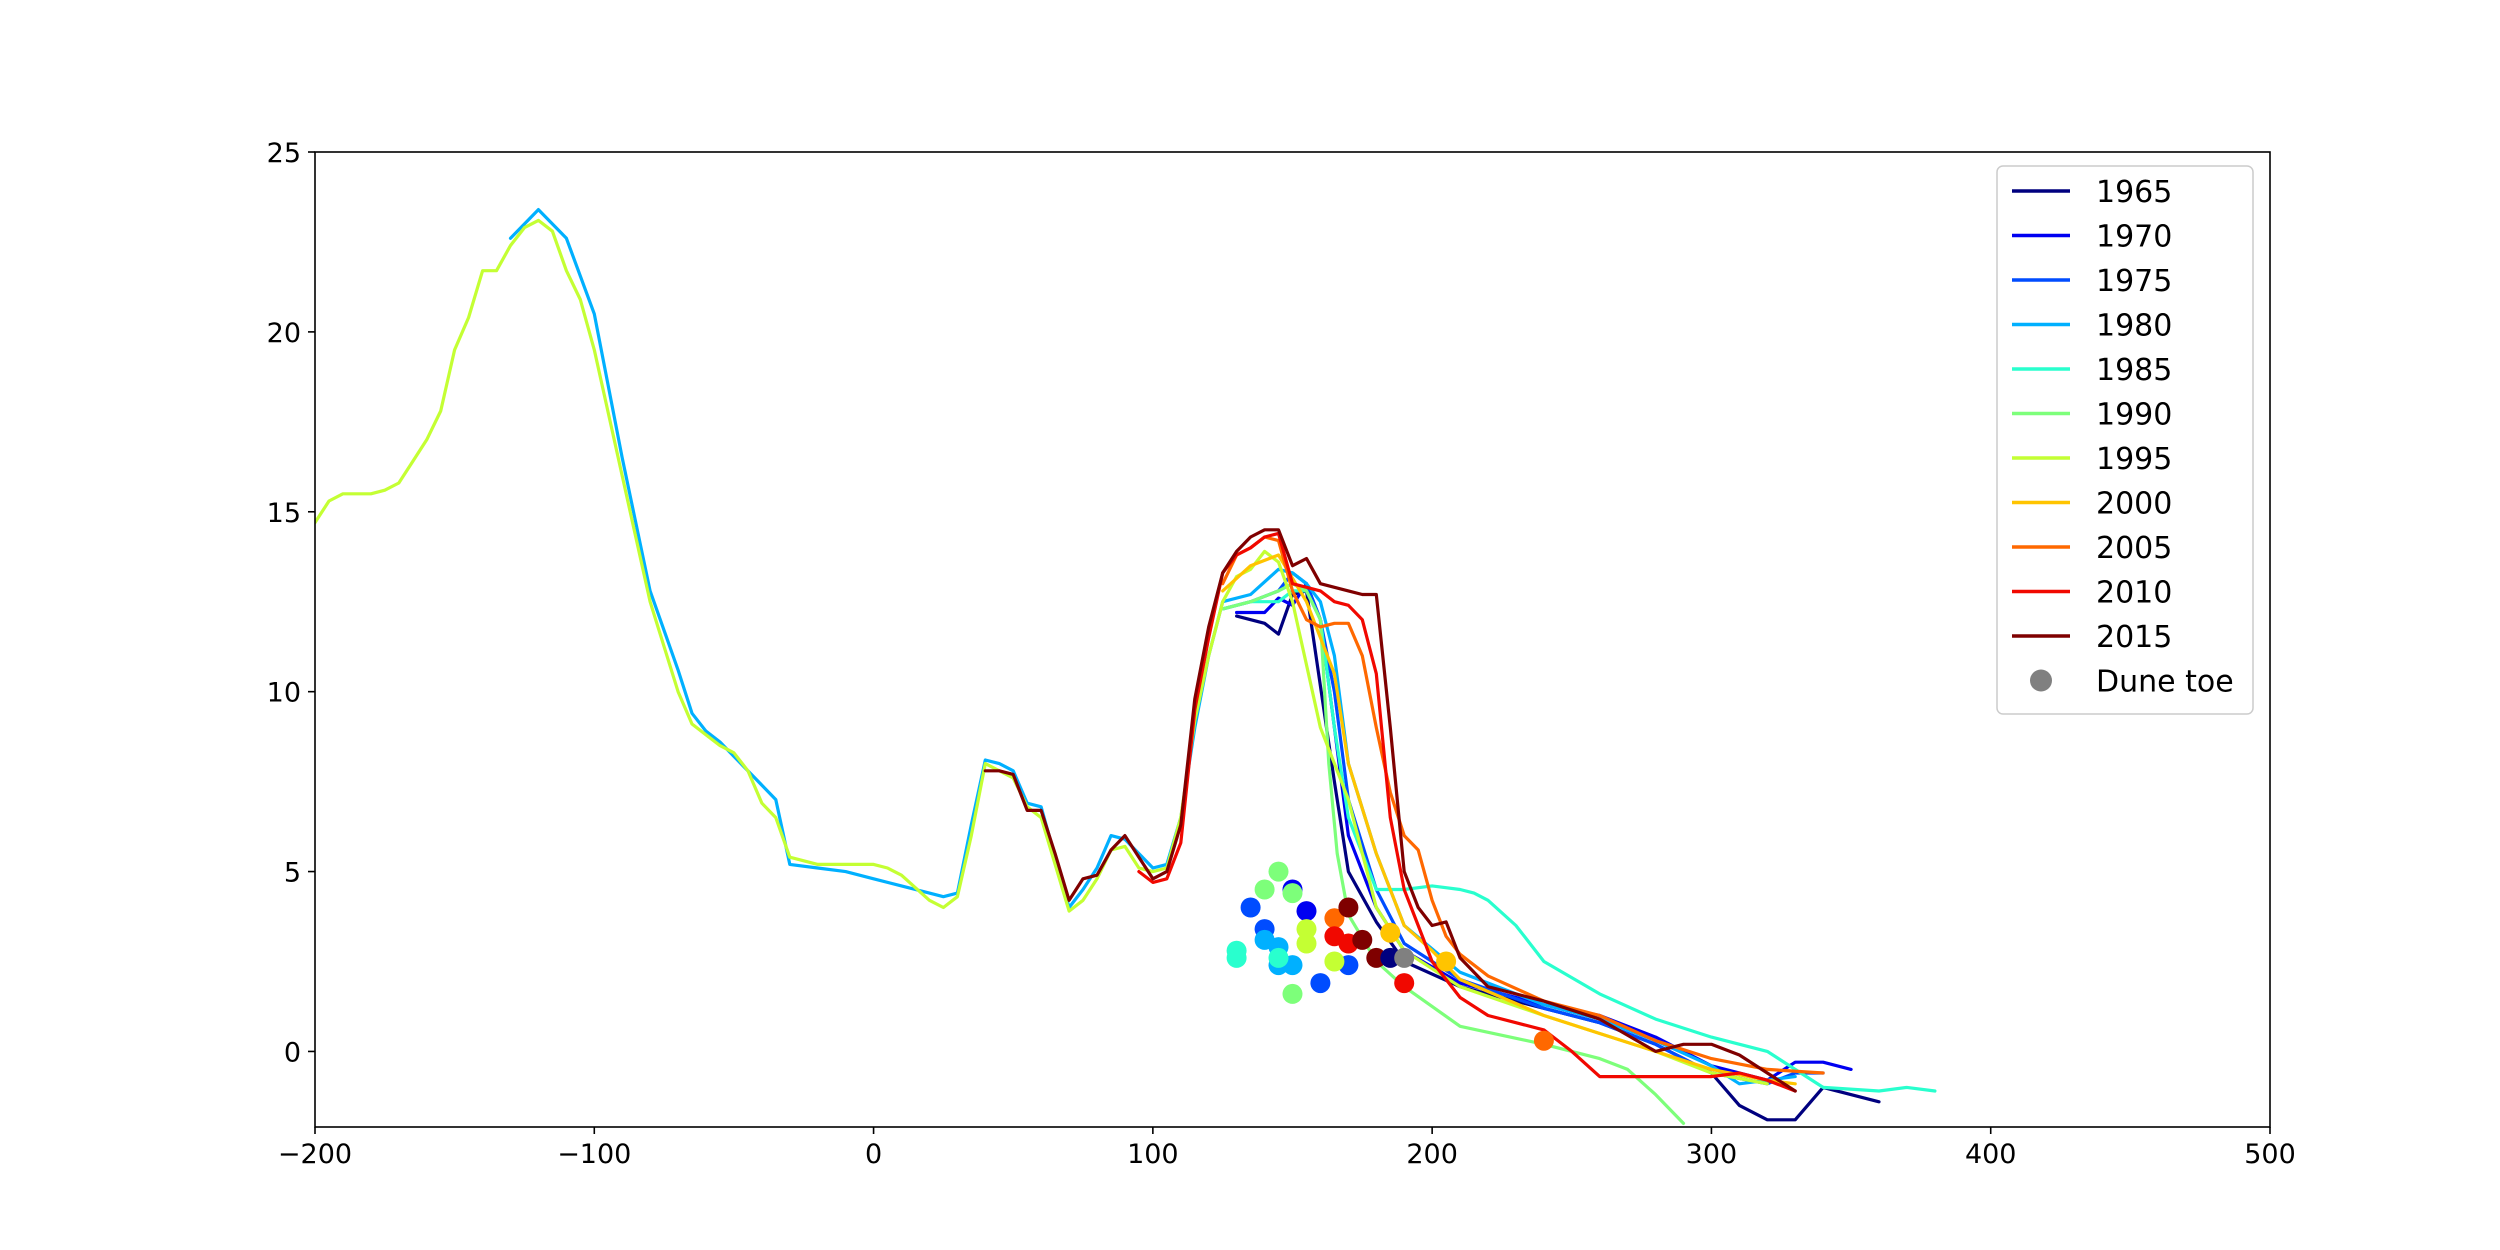 This screenshot has width=2500, height=1250. Describe the element at coordinates (2270, 1154) in the screenshot. I see `x-tick-label: 500` at that location.